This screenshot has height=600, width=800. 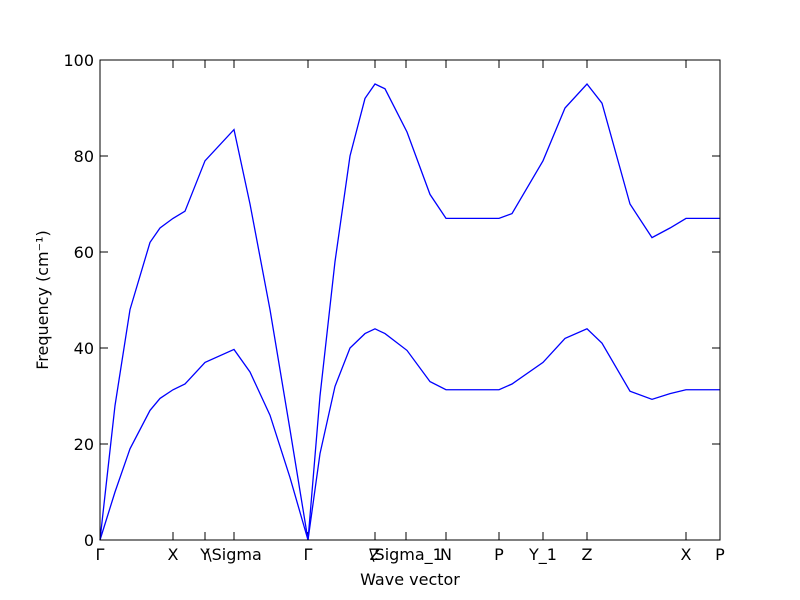 I want to click on x-axis-label: Wave vector, so click(x=410, y=579).